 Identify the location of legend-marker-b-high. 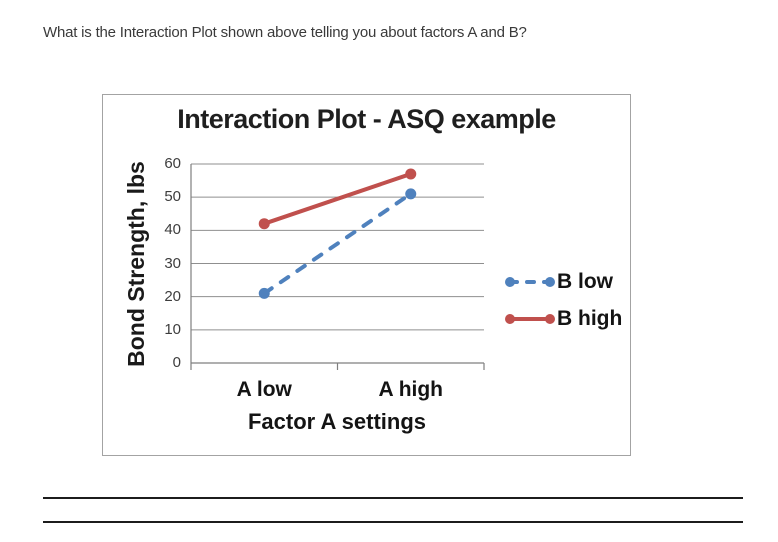
(530, 319).